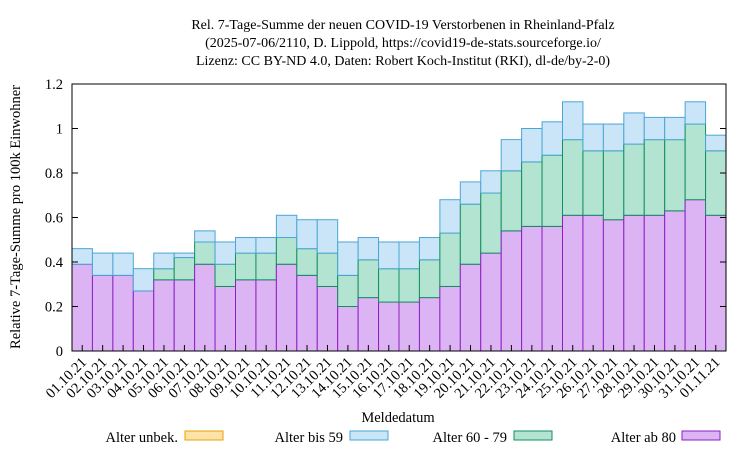  I want to click on y-tick-label: 0.2, so click(54, 308).